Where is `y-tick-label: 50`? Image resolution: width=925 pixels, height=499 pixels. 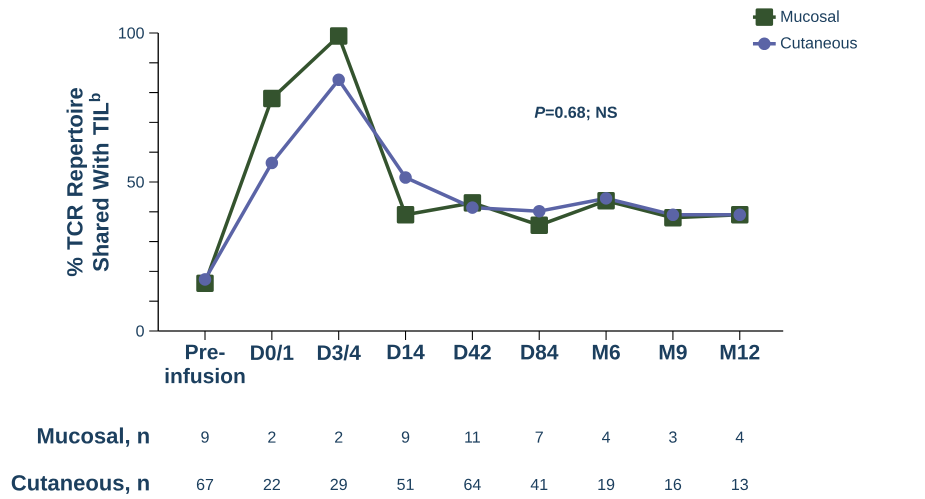 y-tick-label: 50 is located at coordinates (135, 182).